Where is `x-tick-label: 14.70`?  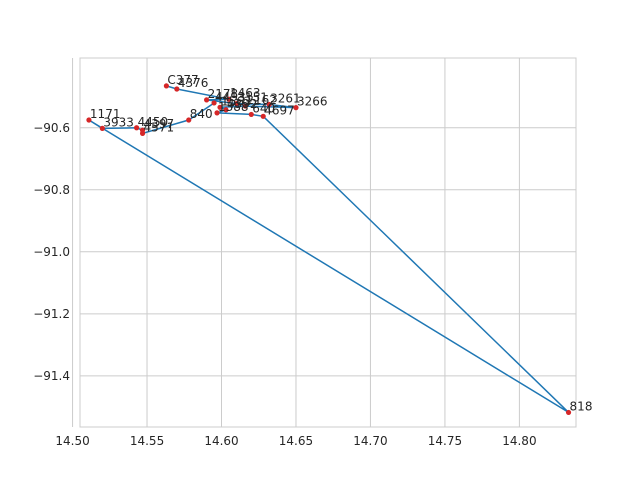
x-tick-label: 14.70 is located at coordinates (370, 441).